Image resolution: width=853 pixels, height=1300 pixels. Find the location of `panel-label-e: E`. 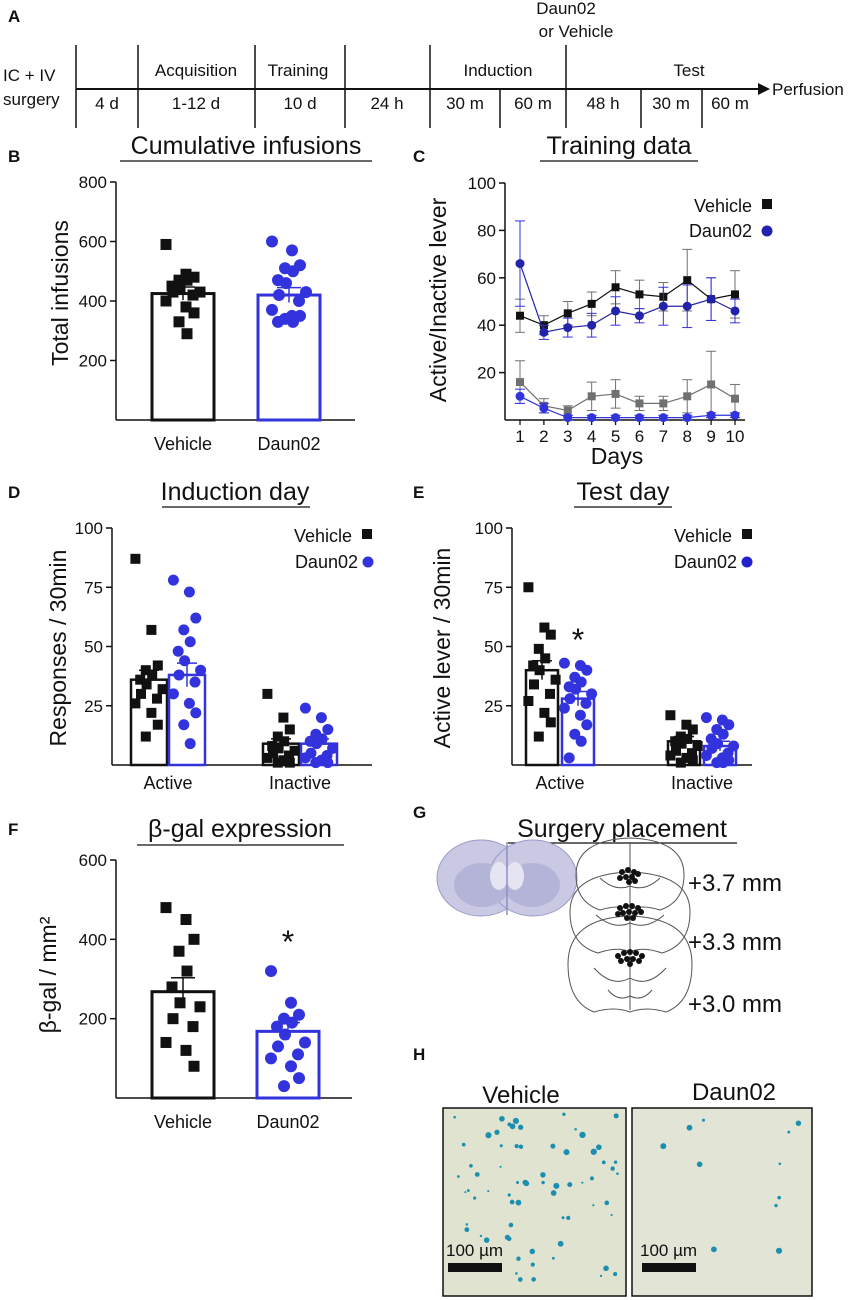

panel-label-e: E is located at coordinates (418, 492).